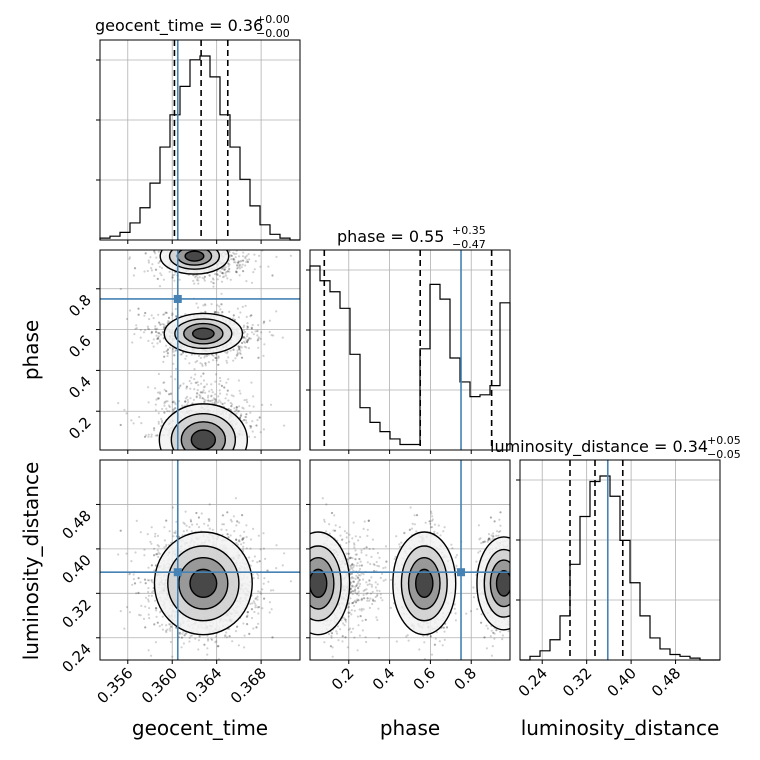 This screenshot has width=760, height=760. I want to click on hist-geocent_time-border, so click(200, 140).